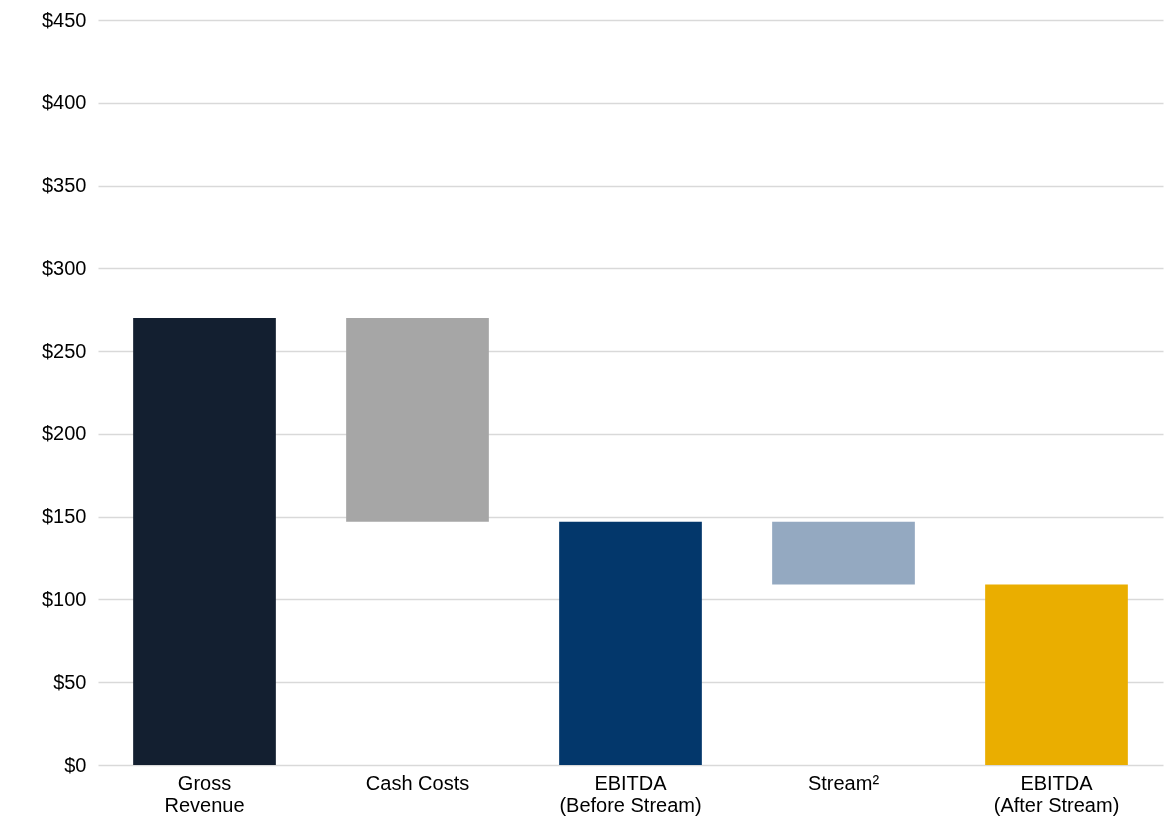 The height and width of the screenshot is (833, 1173). Describe the element at coordinates (417, 782) in the screenshot. I see `x-tick-label: Cash Costs` at that location.